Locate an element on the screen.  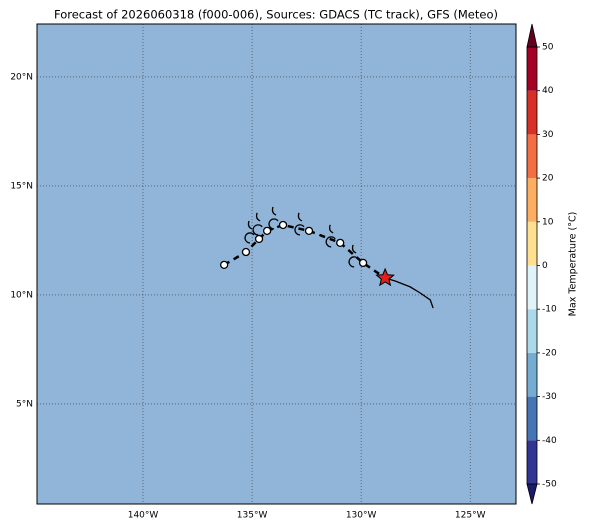
colorbar-tick-label: 20 is located at coordinates (548, 179).